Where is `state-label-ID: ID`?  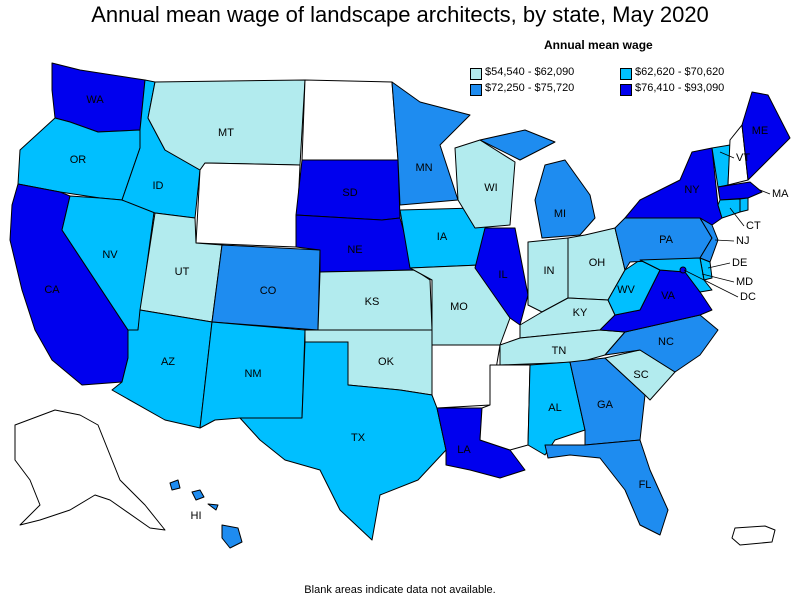 state-label-ID: ID is located at coordinates (158, 186).